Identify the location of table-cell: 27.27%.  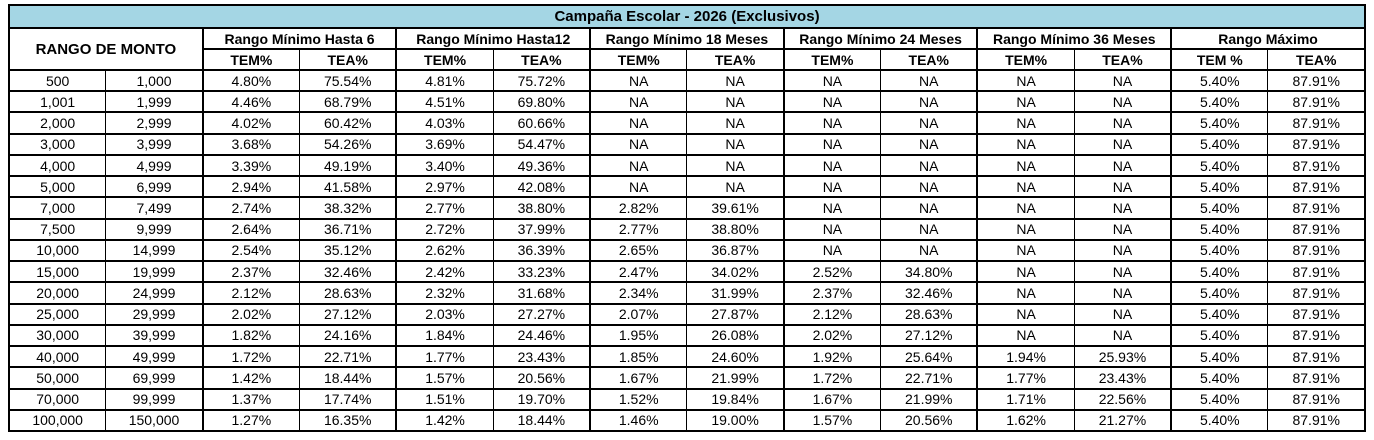
(542, 314).